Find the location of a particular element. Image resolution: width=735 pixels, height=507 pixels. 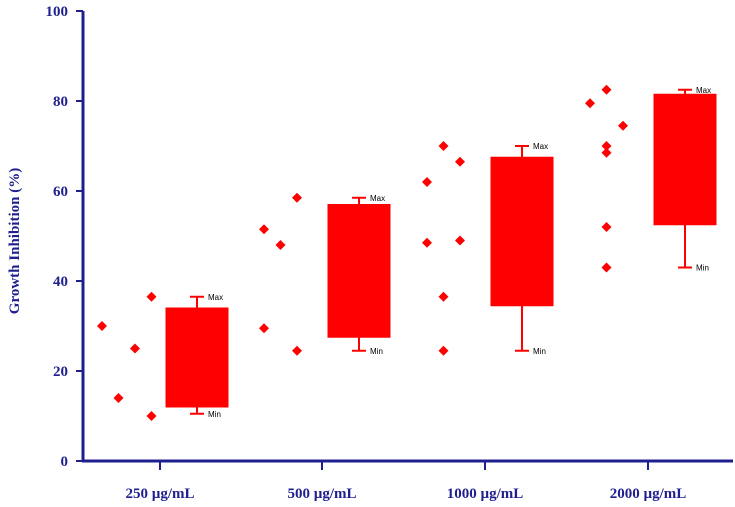

x-tick-label: 2000 µg/mL is located at coordinates (648, 494).